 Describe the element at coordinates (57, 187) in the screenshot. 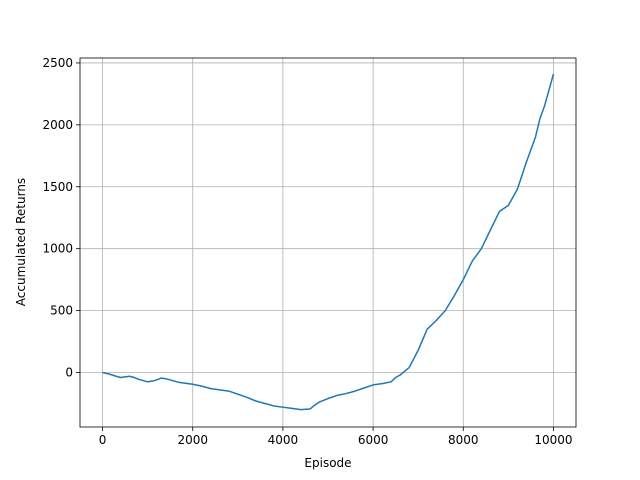

I see `y-tick-label: 1500` at that location.